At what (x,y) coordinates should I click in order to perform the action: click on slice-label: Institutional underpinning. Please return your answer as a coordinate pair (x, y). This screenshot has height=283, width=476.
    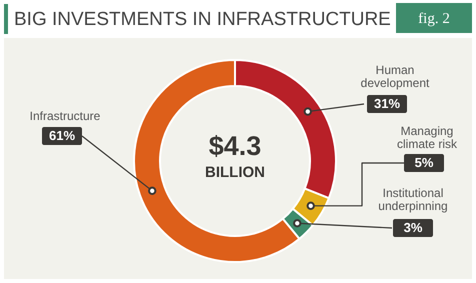
    Looking at the image, I should click on (413, 199).